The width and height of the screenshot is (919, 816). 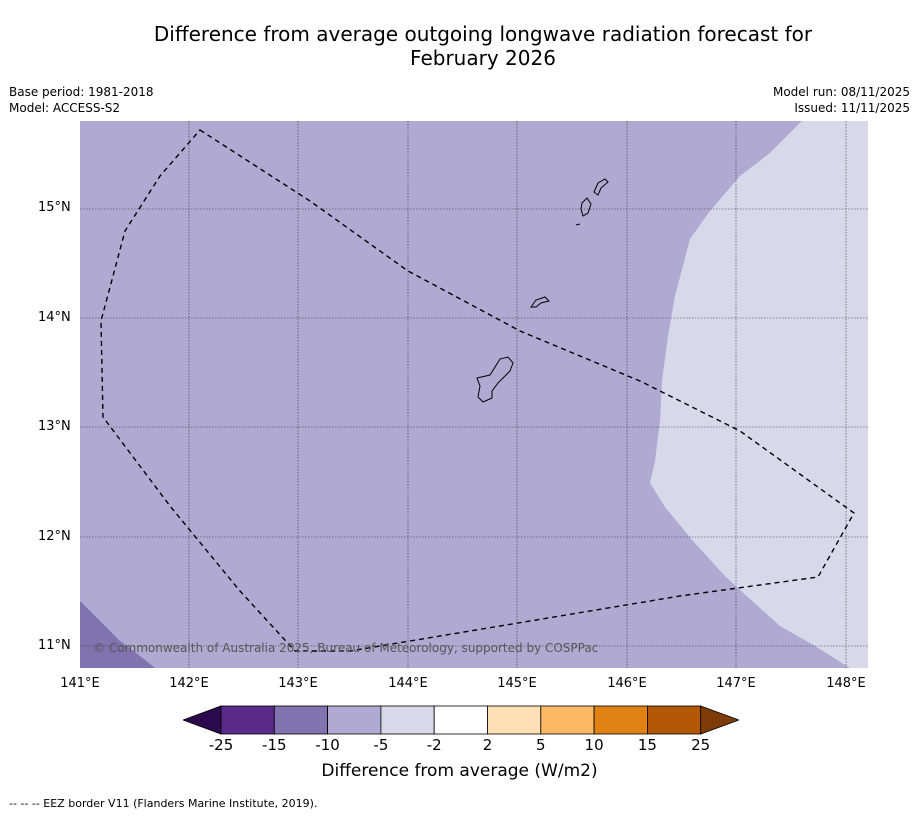 I want to click on colorbar-tick-label: -15, so click(x=274, y=745).